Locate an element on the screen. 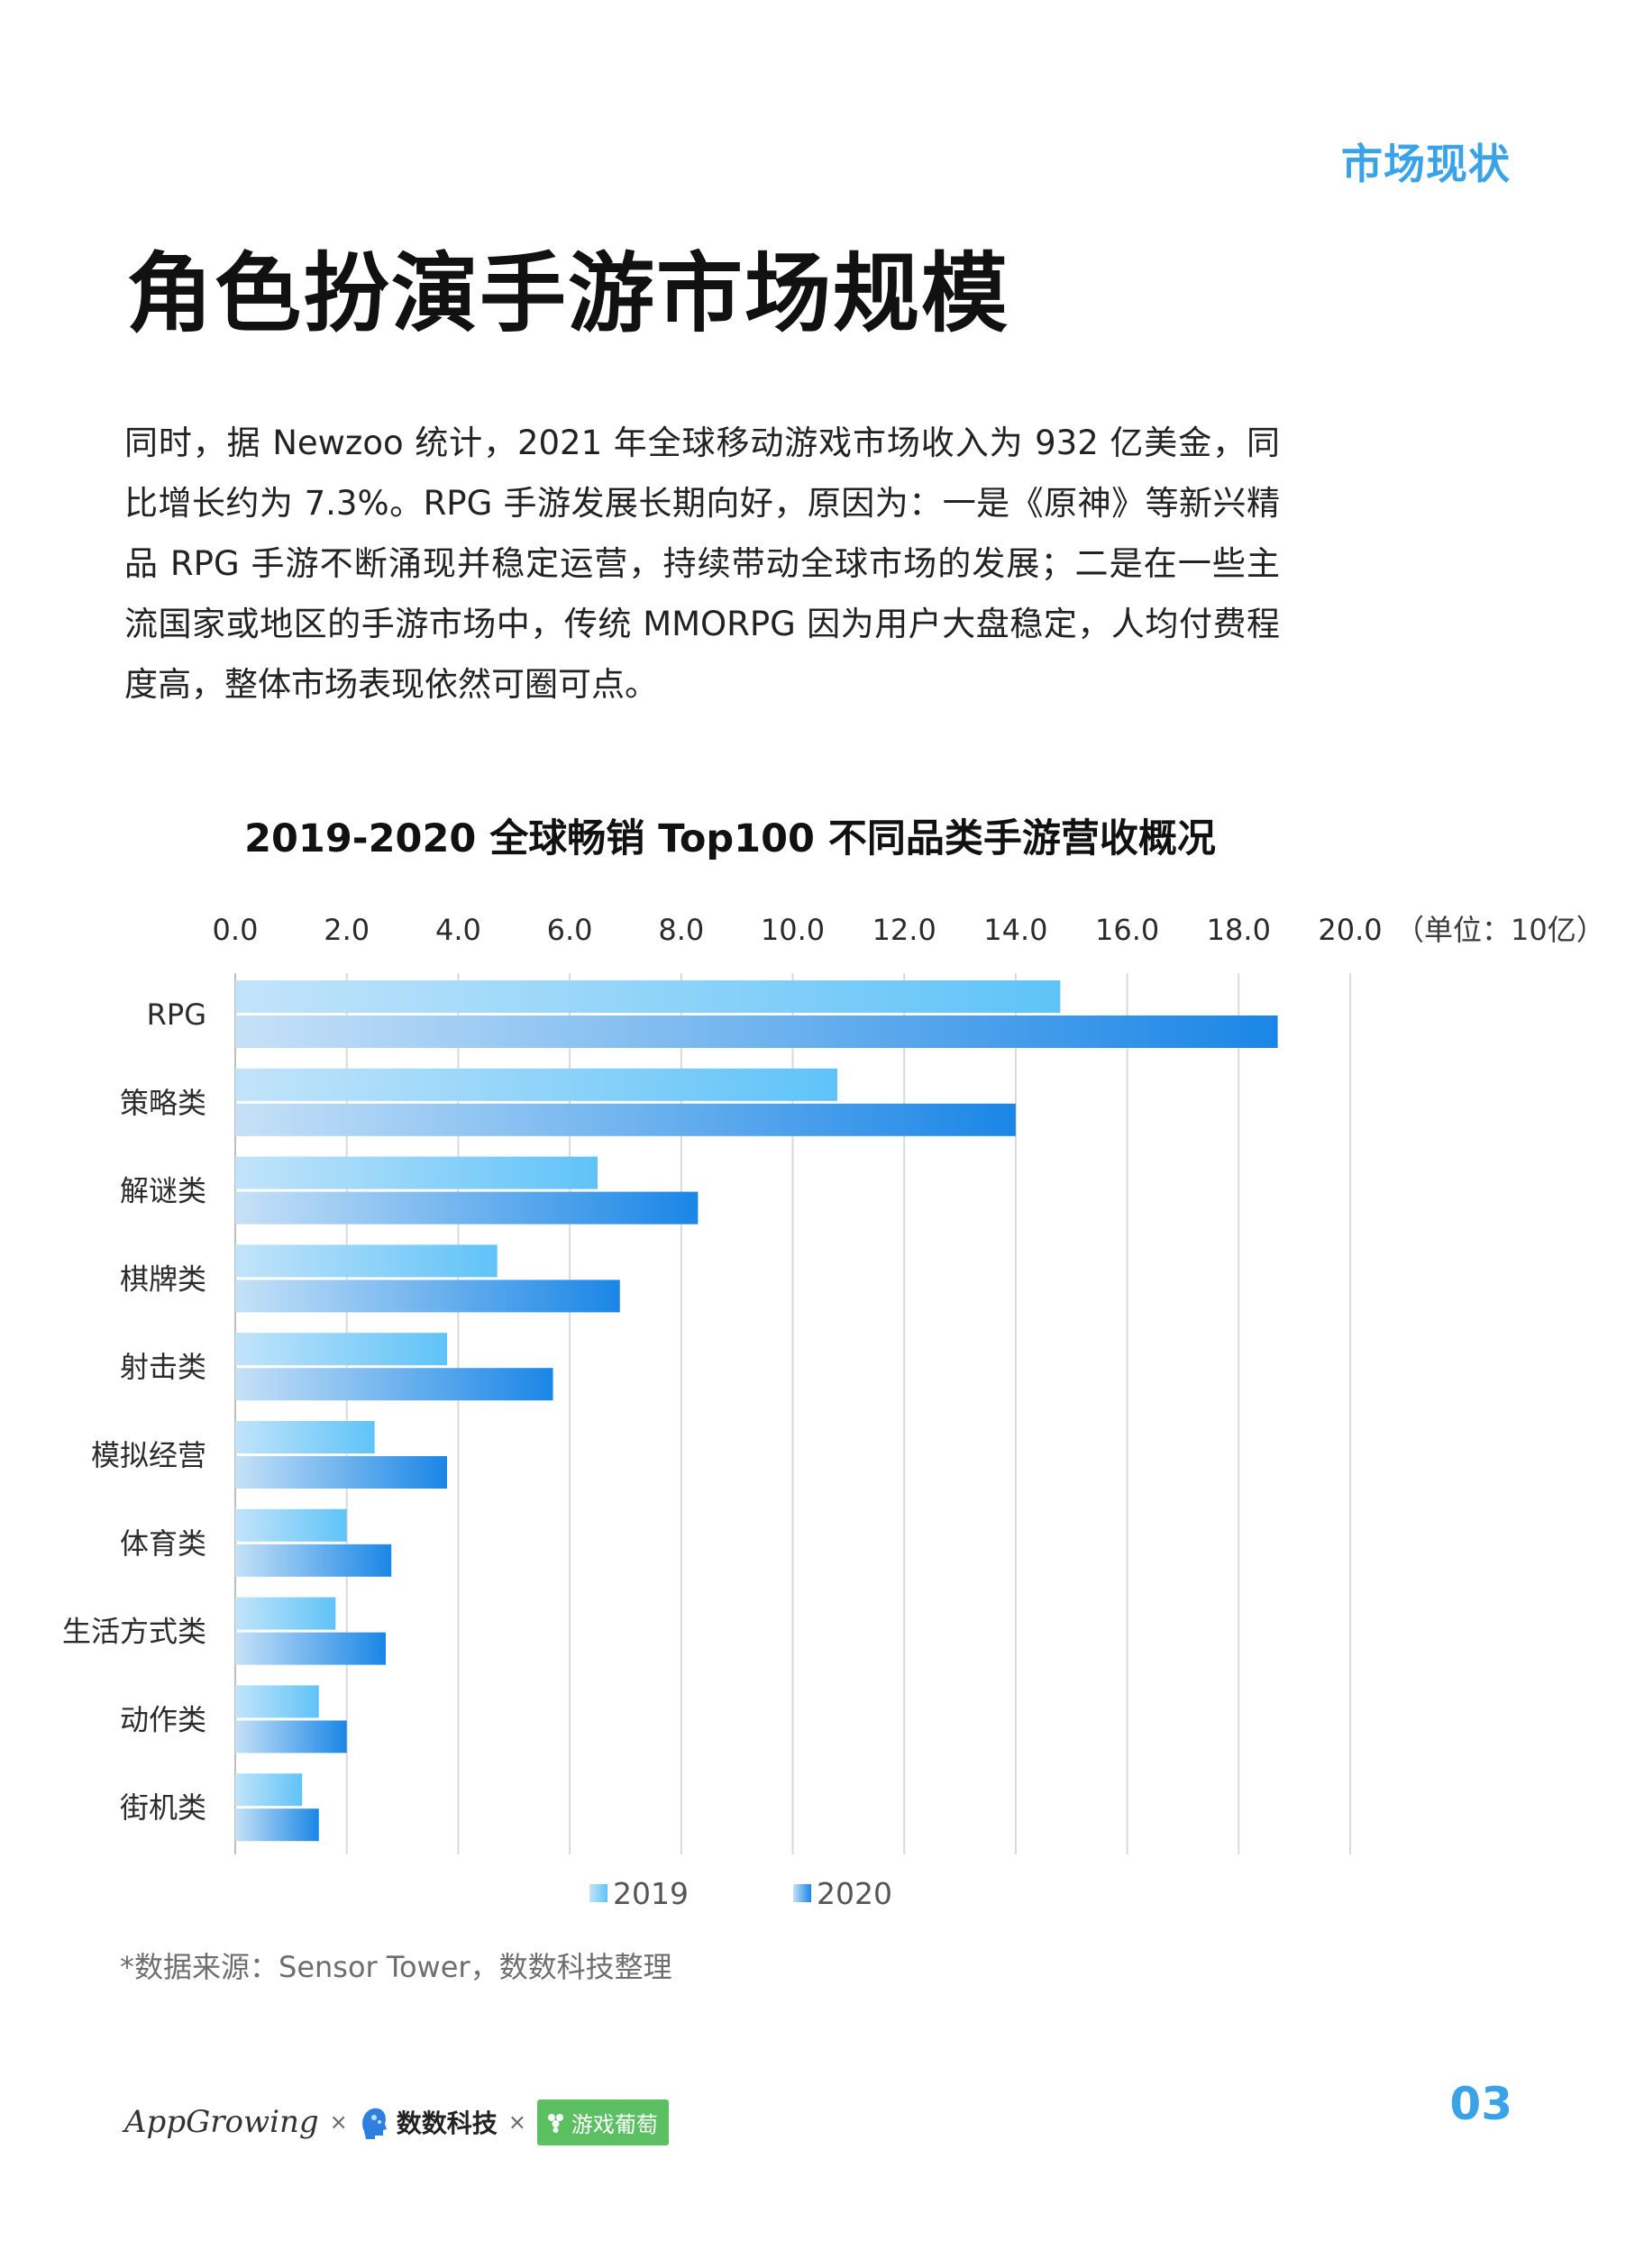 The image size is (1635, 2268). category-label: 动作类 is located at coordinates (163, 1719).